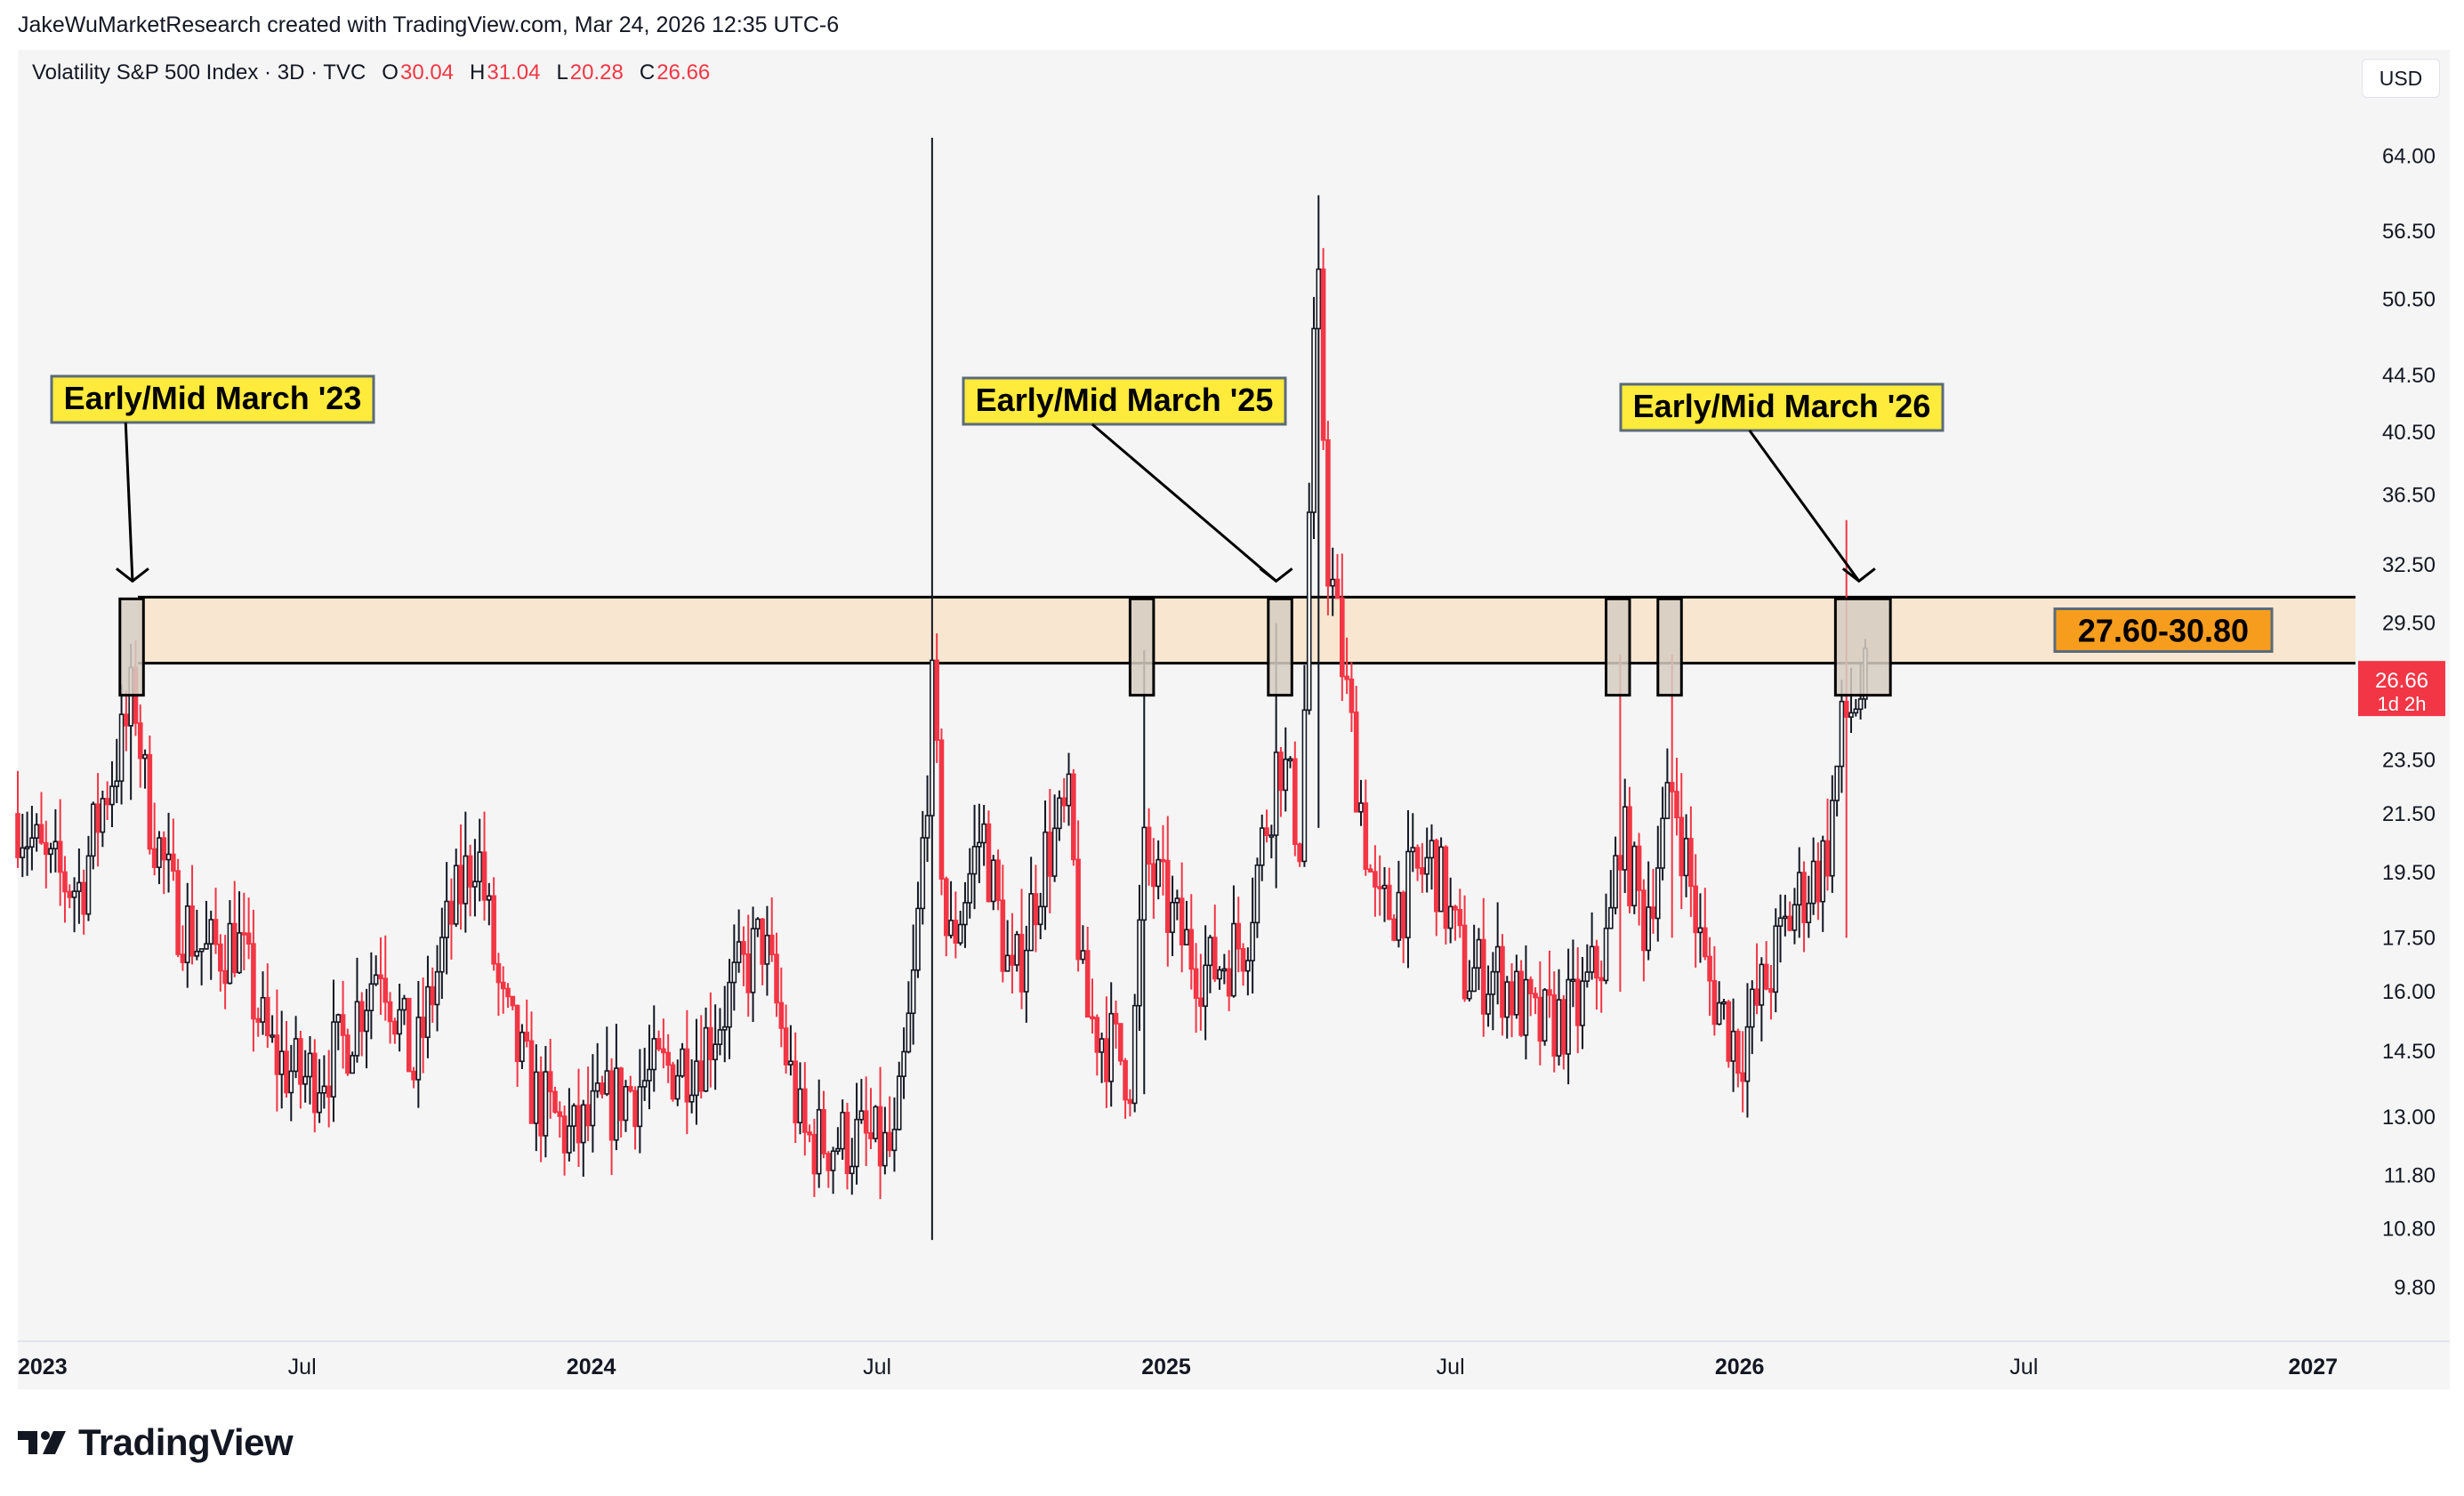 The image size is (2464, 1496). I want to click on last-price-countdown: 1d 2h, so click(2401, 704).